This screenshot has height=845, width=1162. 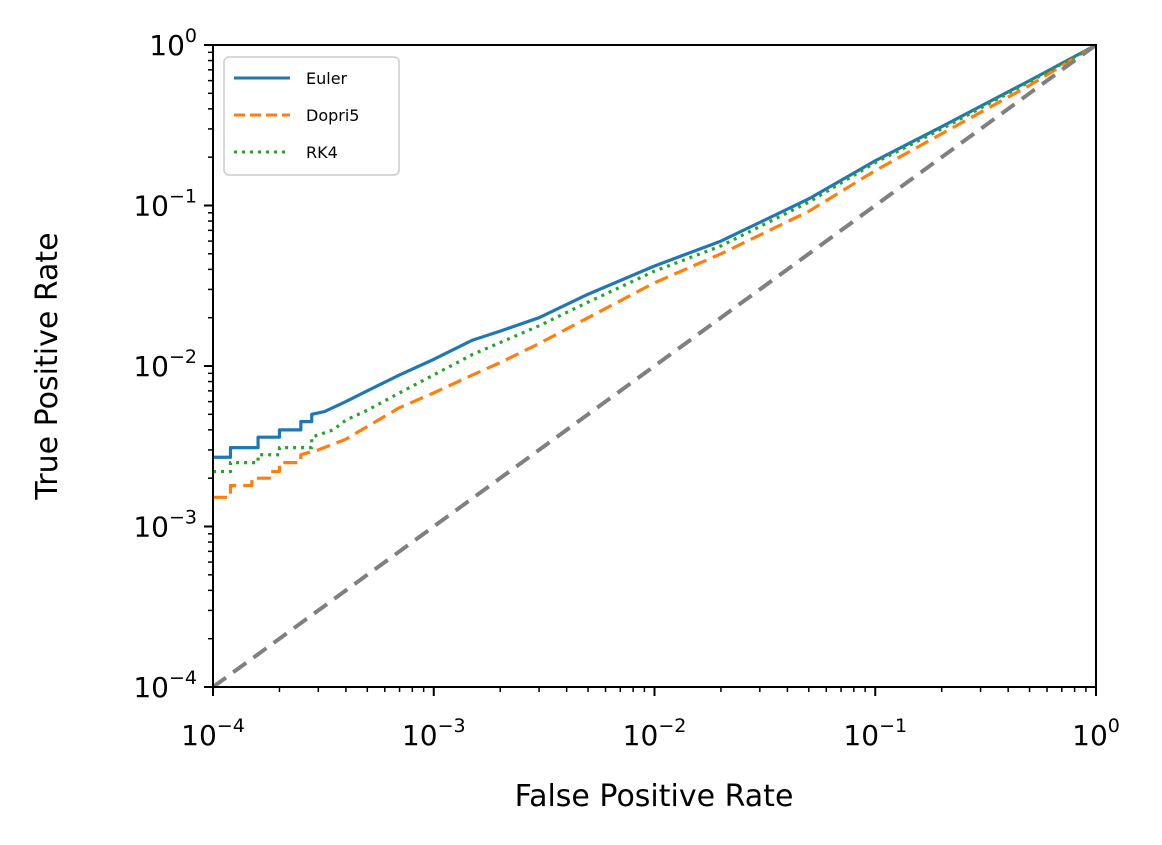 I want to click on x-tick-label: 10−3, so click(x=434, y=733).